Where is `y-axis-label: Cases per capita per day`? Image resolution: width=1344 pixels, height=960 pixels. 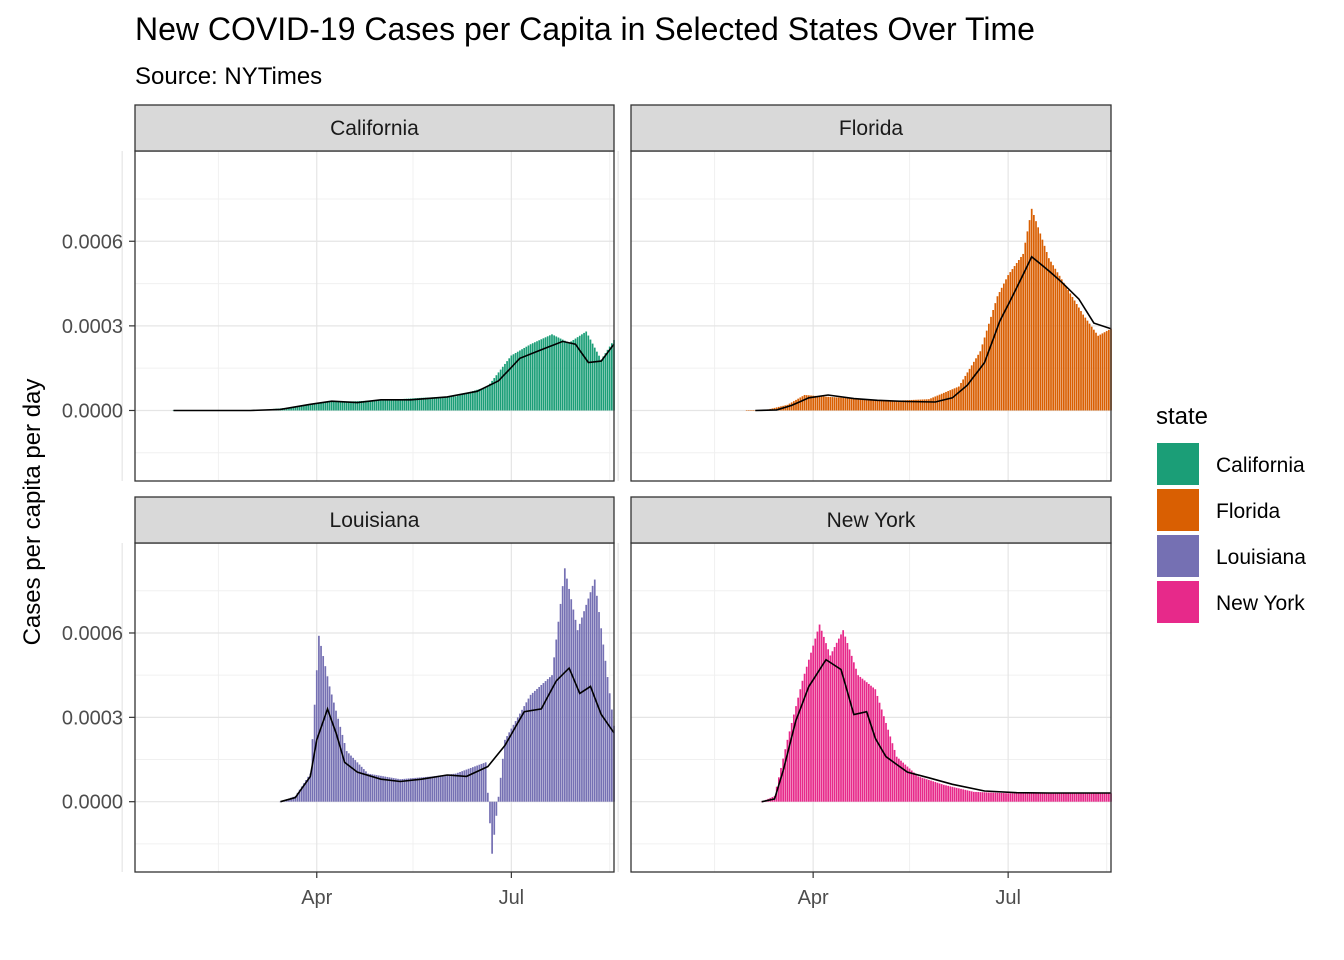
y-axis-label: Cases per capita per day is located at coordinates (32, 512).